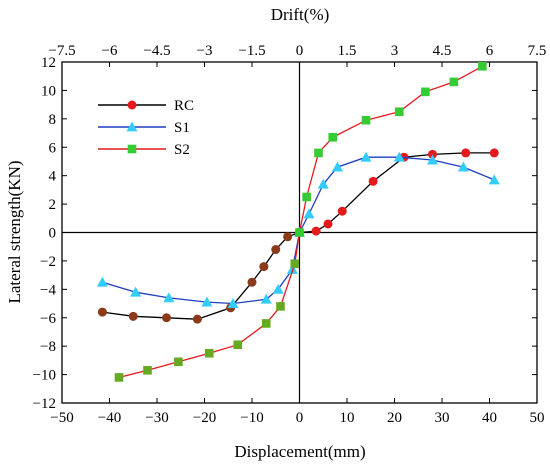 This screenshot has width=550, height=467. Describe the element at coordinates (146, 128) in the screenshot. I see `legend: RC S1 S2` at that location.